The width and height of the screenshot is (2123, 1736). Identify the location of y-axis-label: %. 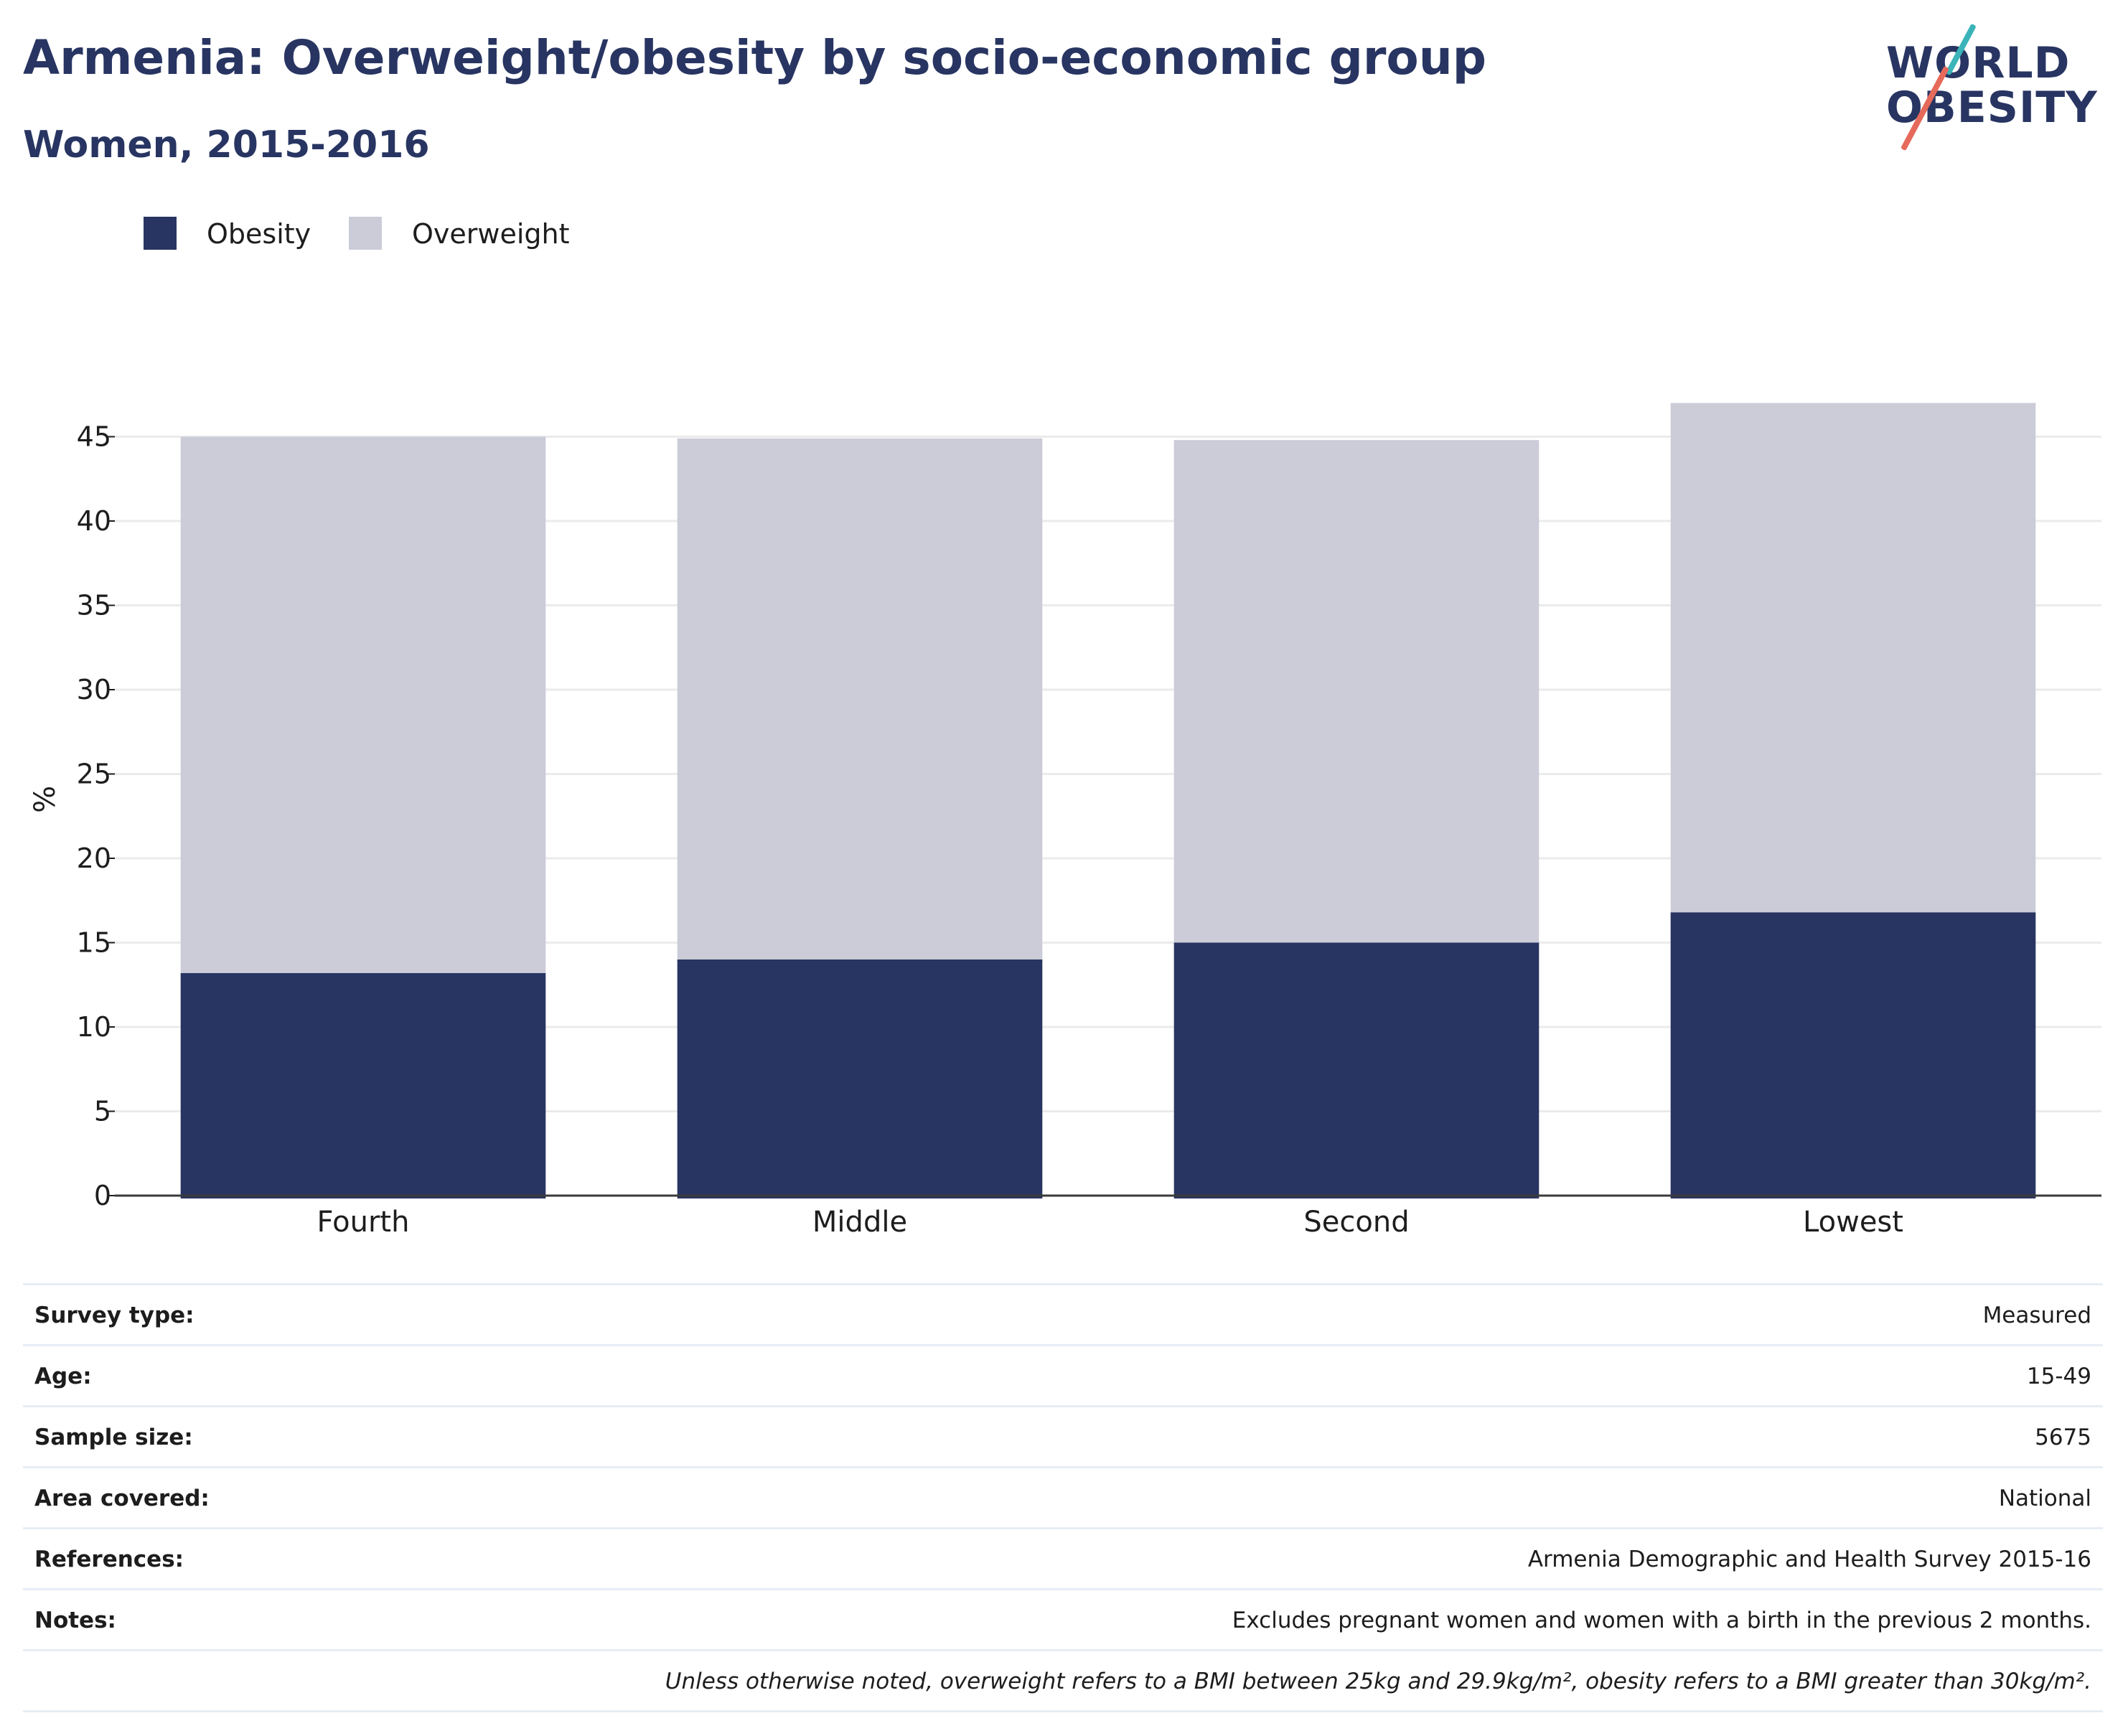
(45, 799).